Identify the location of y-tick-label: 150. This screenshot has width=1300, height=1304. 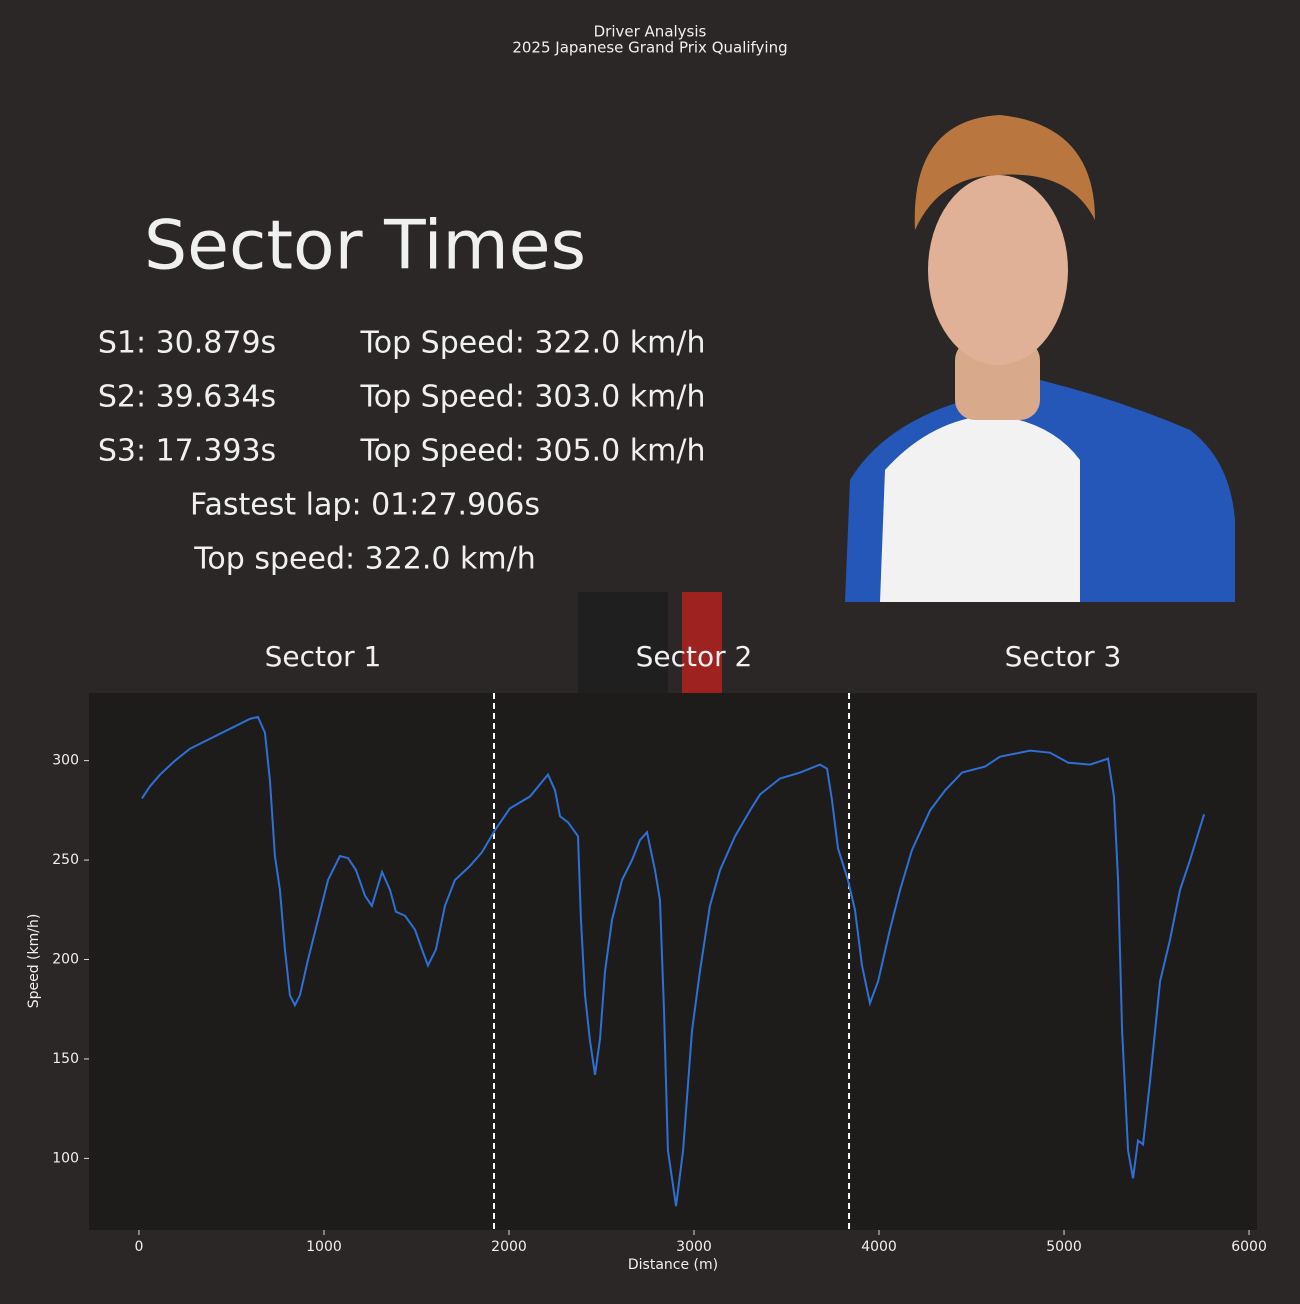
(65, 1059).